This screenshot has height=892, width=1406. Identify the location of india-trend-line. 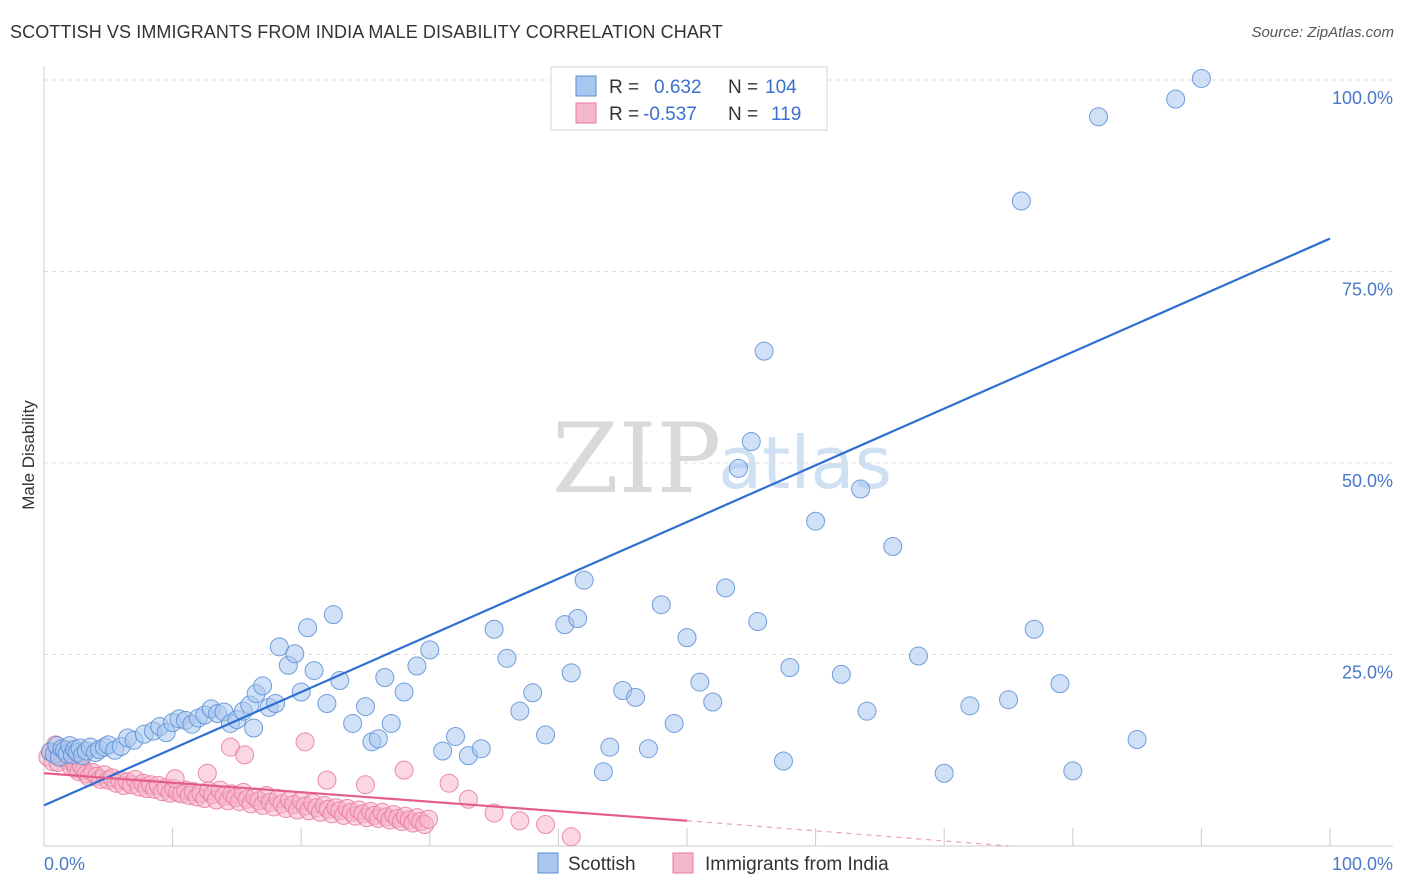
(365, 797).